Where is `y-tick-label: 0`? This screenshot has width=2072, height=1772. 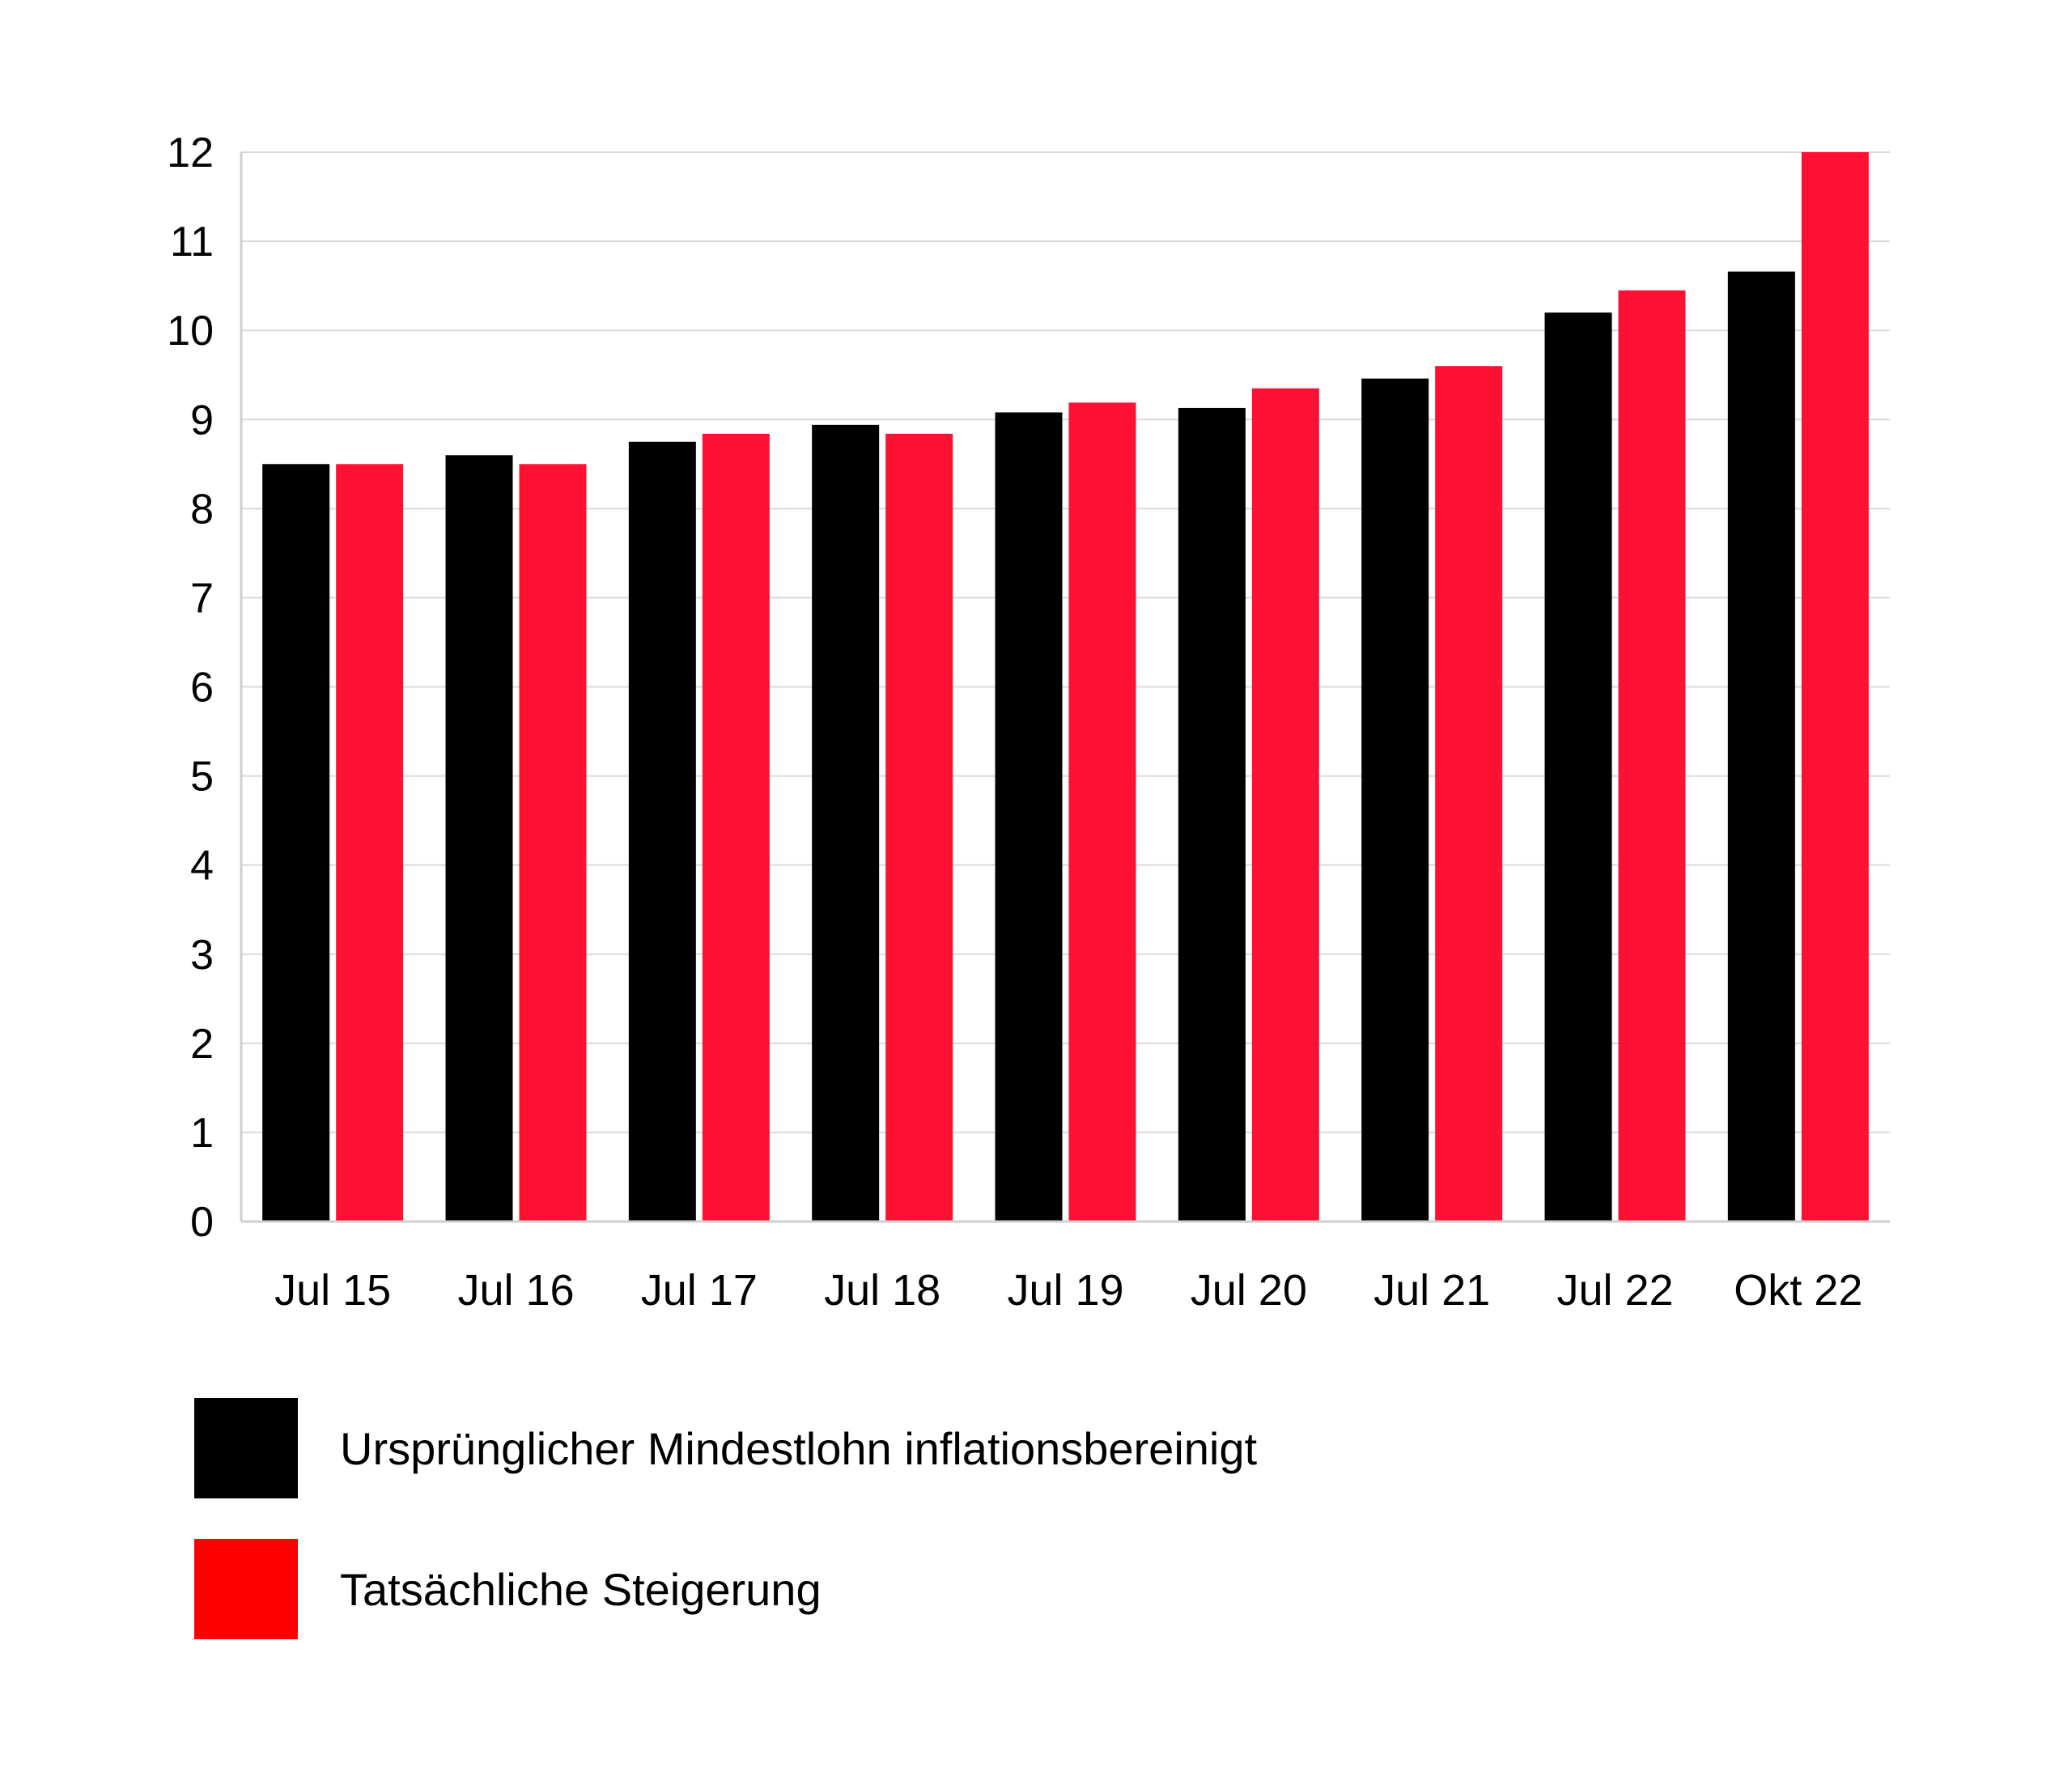 y-tick-label: 0 is located at coordinates (202, 1223).